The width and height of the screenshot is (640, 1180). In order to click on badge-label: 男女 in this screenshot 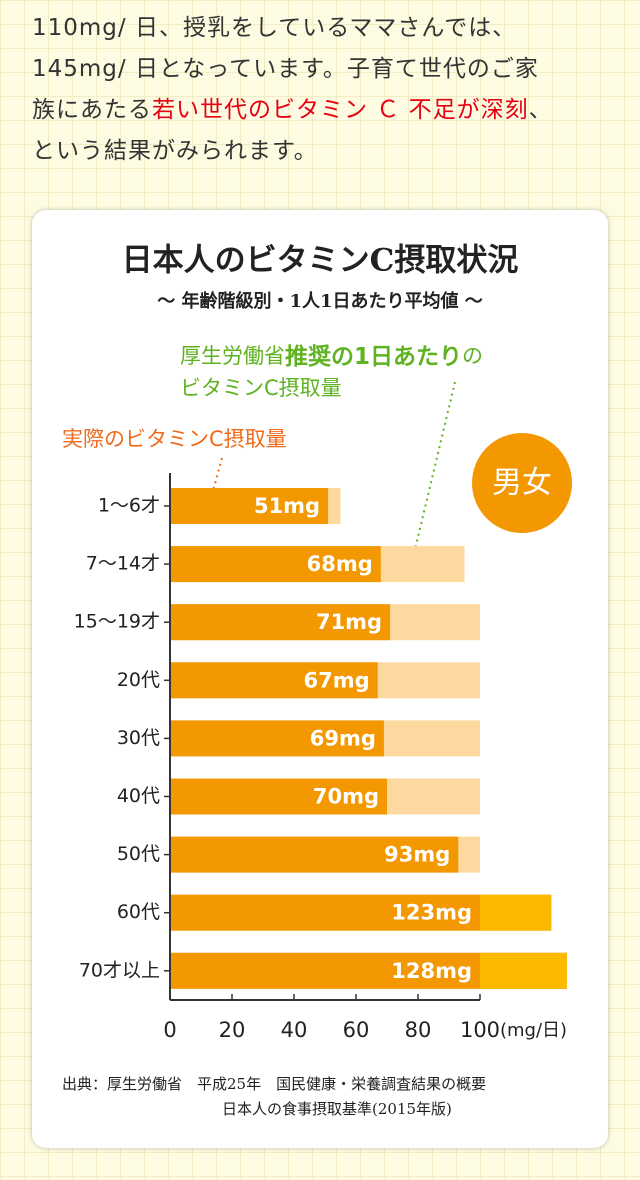, I will do `click(522, 483)`.